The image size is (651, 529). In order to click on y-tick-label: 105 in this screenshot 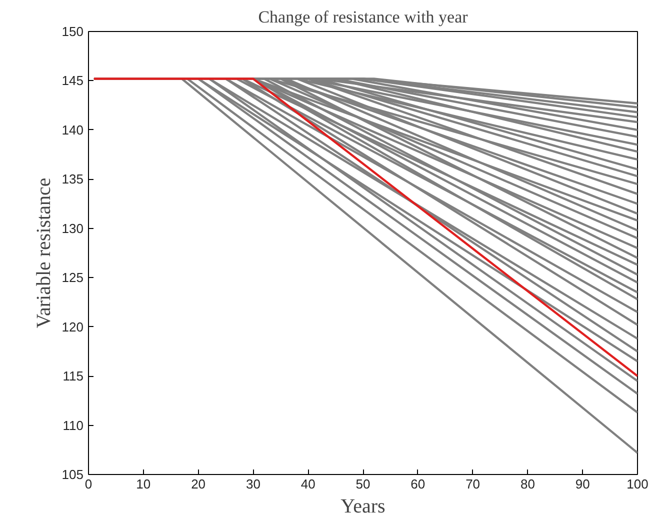, I will do `click(73, 474)`.